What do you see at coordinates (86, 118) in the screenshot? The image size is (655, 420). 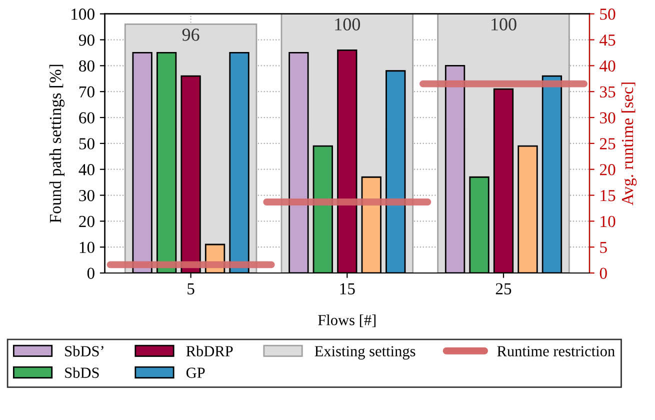 I see `y-tick-label: 60` at bounding box center [86, 118].